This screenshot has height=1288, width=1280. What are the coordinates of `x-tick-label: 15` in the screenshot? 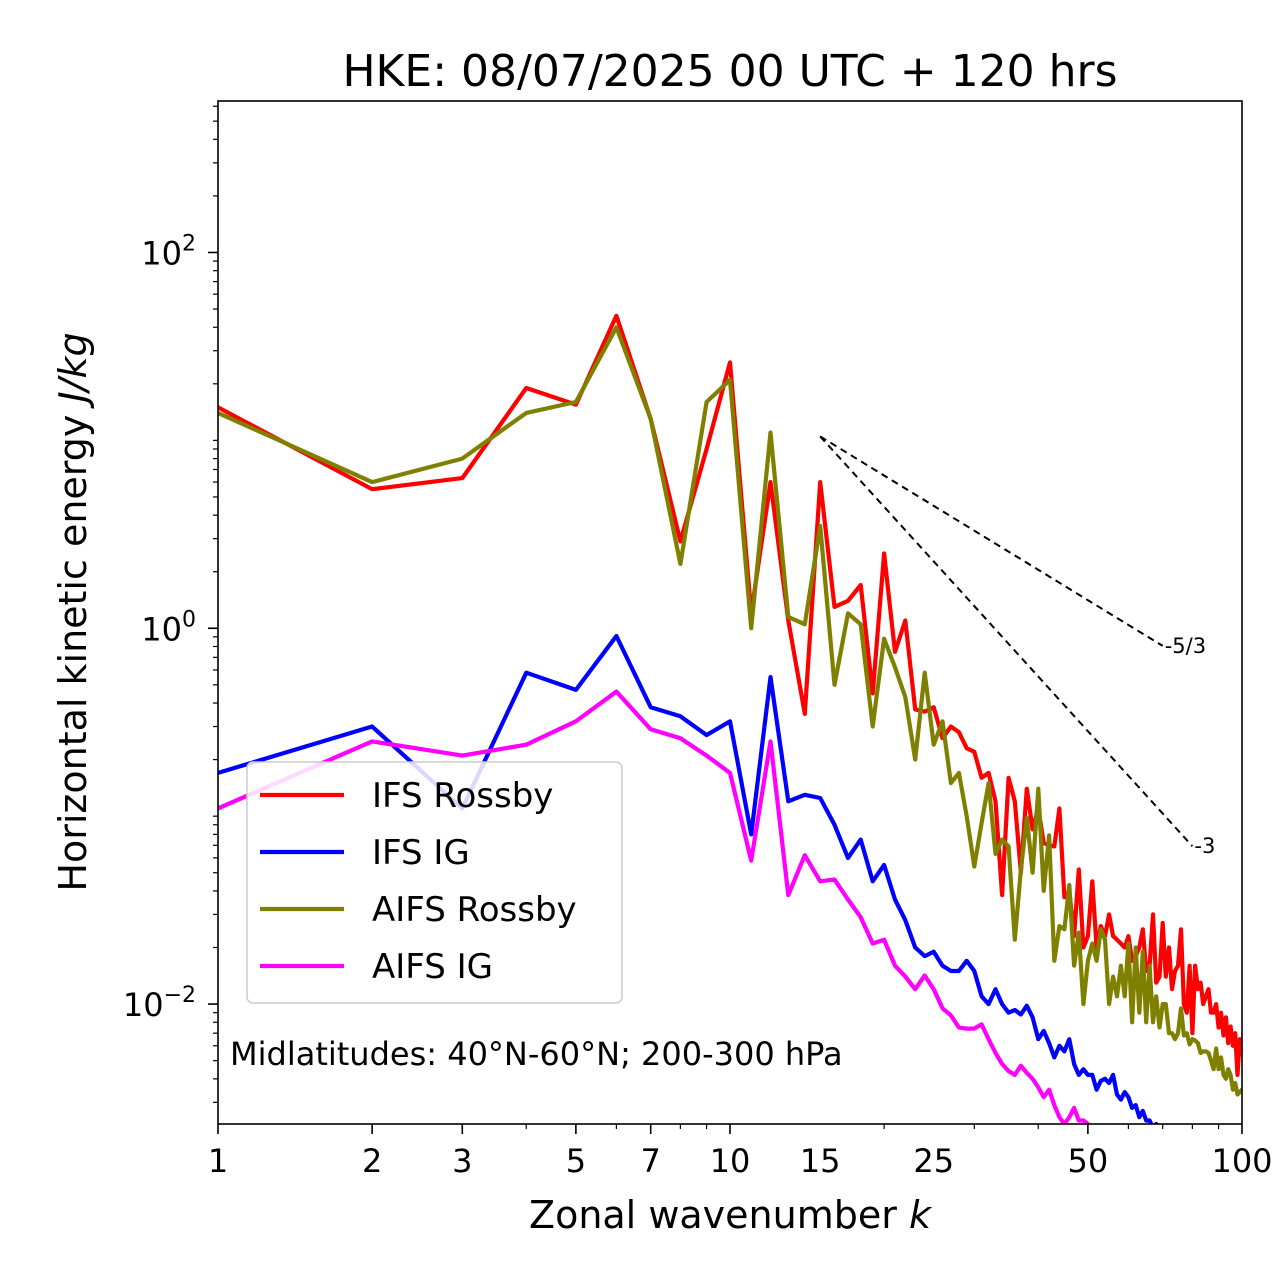 It's located at (820, 1161).